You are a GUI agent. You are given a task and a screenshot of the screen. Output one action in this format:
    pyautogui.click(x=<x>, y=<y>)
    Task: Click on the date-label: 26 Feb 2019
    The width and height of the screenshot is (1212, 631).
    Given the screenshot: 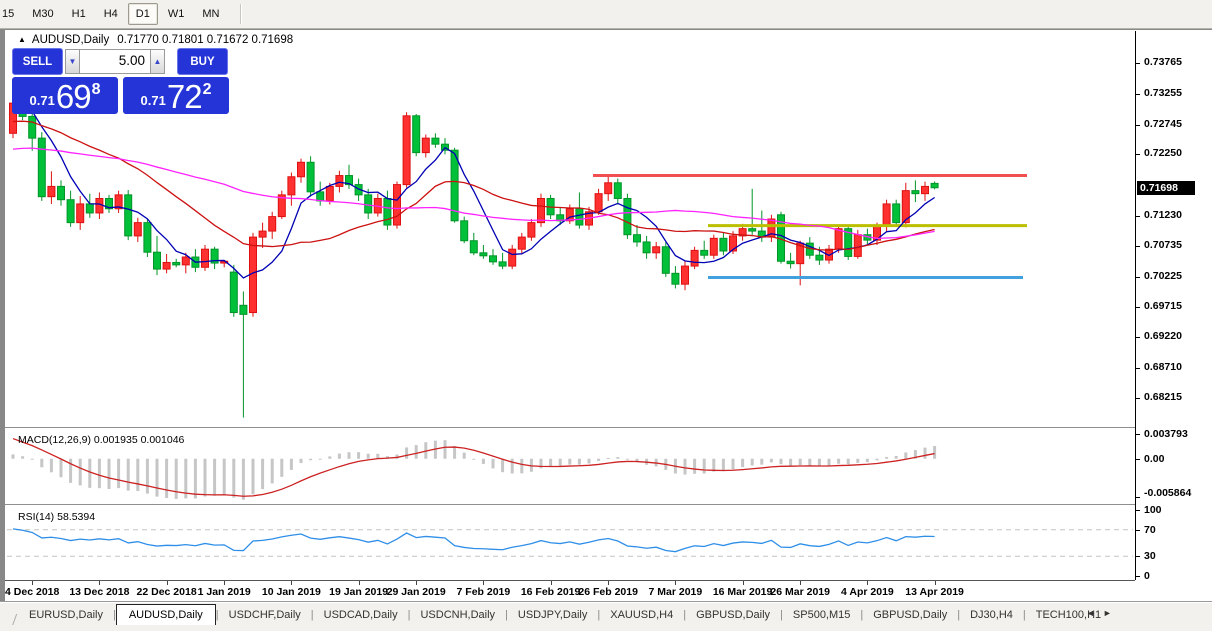 What is the action you would take?
    pyautogui.click(x=608, y=592)
    